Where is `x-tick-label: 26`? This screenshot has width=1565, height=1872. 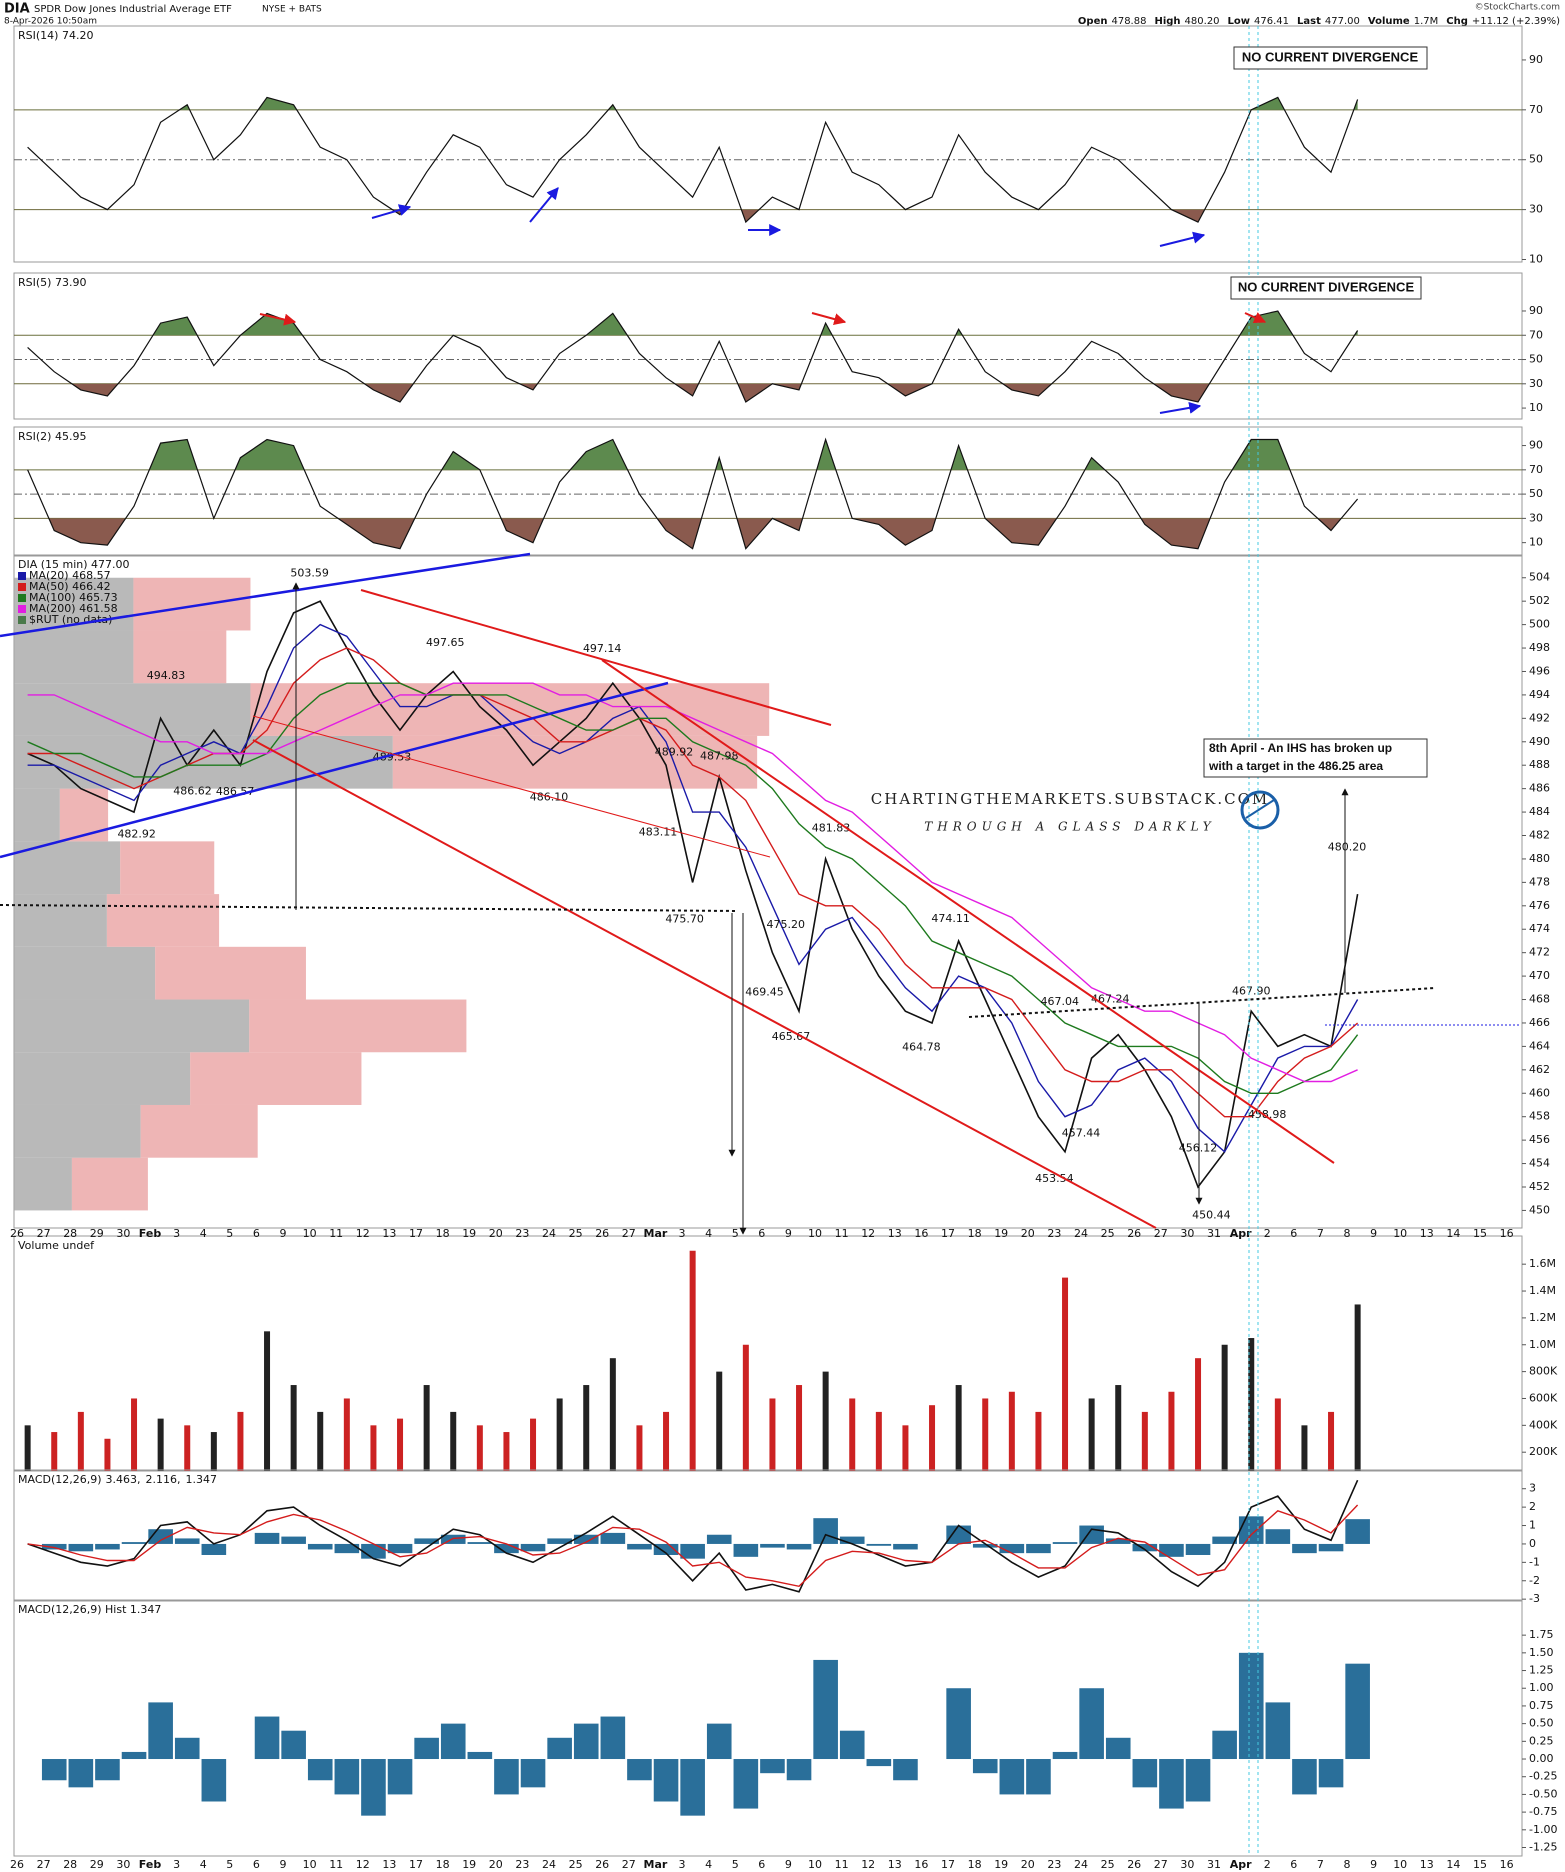 x-tick-label: 26 is located at coordinates (1134, 1233).